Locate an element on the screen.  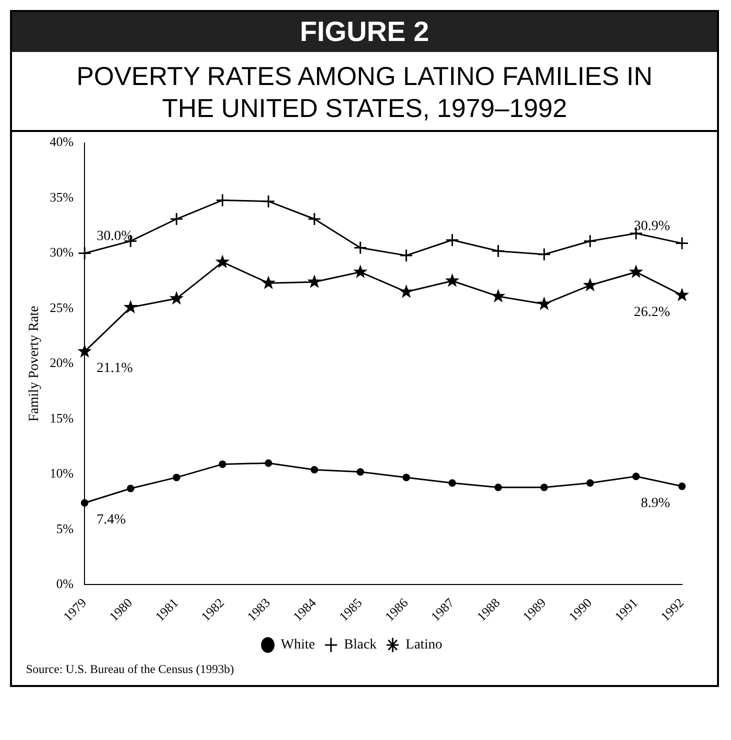
annotation: 30.9% is located at coordinates (652, 226).